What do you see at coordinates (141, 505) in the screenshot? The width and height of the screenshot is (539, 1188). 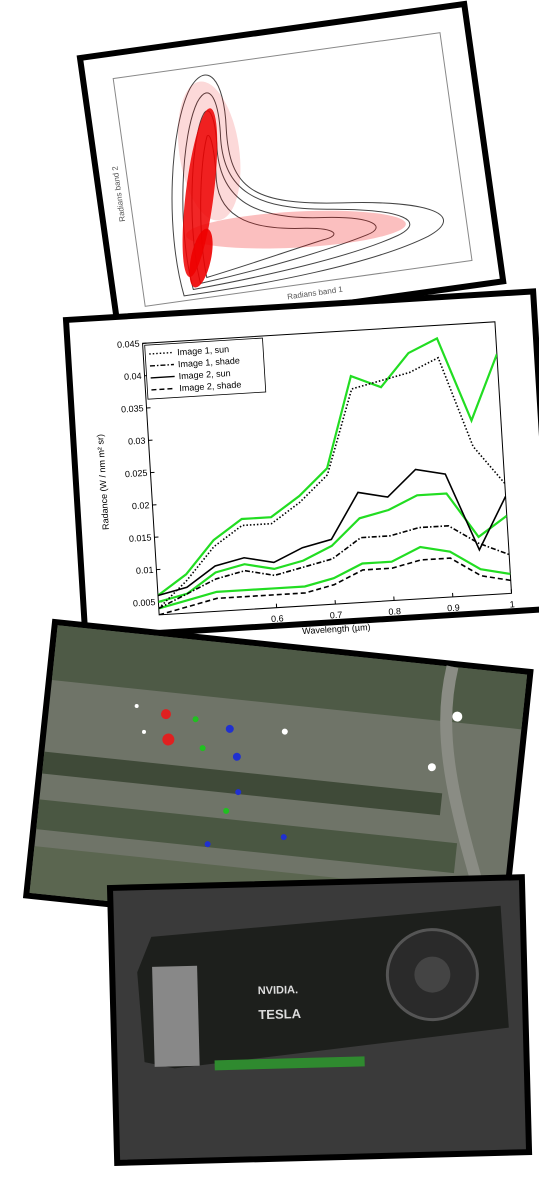 I see `y-tick-label: 0.02` at bounding box center [141, 505].